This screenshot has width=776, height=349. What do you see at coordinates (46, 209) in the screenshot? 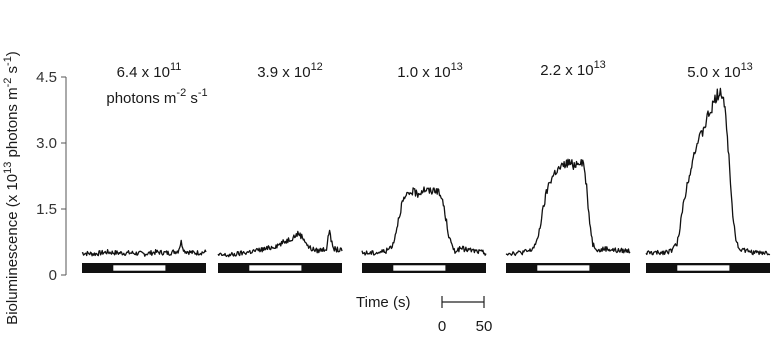
I see `y-tick-label: 1.5` at bounding box center [46, 209].